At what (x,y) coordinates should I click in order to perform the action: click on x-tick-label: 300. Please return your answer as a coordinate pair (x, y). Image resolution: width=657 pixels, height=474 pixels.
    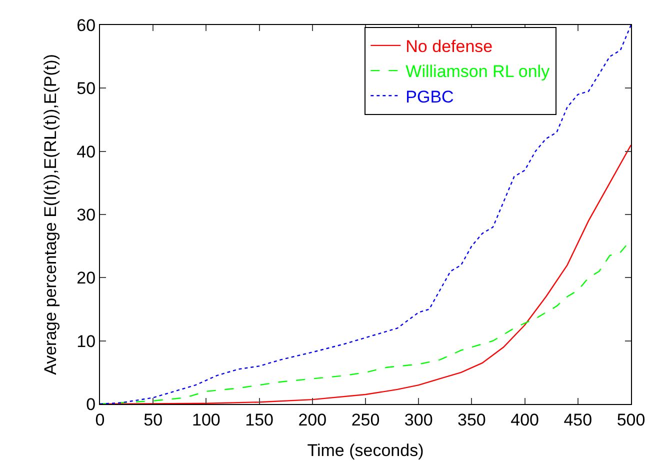
    Looking at the image, I should click on (418, 420).